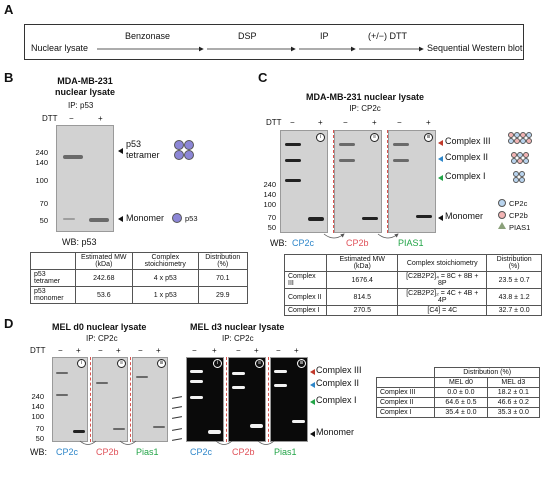 This screenshot has height=495, width=550. Describe the element at coordinates (285, 452) in the screenshot. I see `wb-target-pias1-d3: Pias1` at that location.